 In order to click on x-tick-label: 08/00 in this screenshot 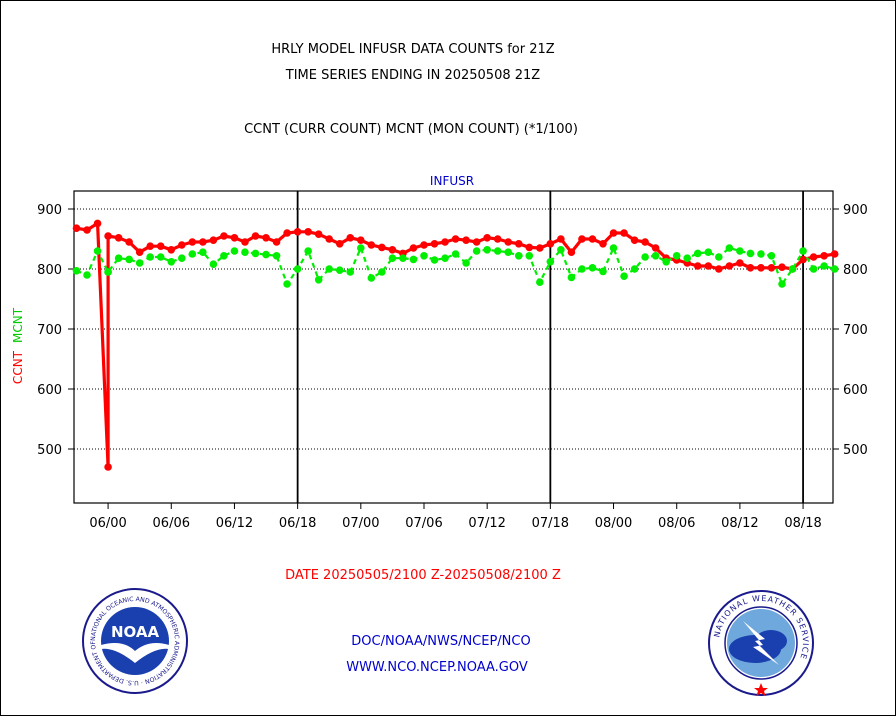, I will do `click(613, 523)`.